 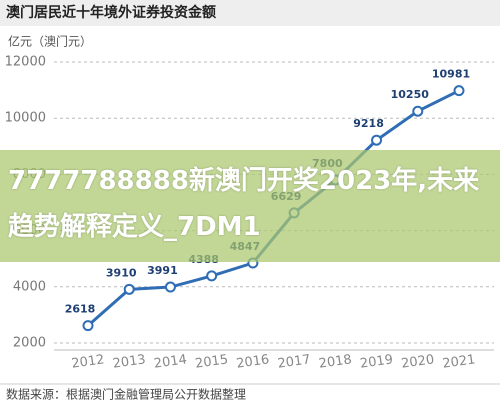 What do you see at coordinates (294, 361) in the screenshot?
I see `x-tick-label: 2017` at bounding box center [294, 361].